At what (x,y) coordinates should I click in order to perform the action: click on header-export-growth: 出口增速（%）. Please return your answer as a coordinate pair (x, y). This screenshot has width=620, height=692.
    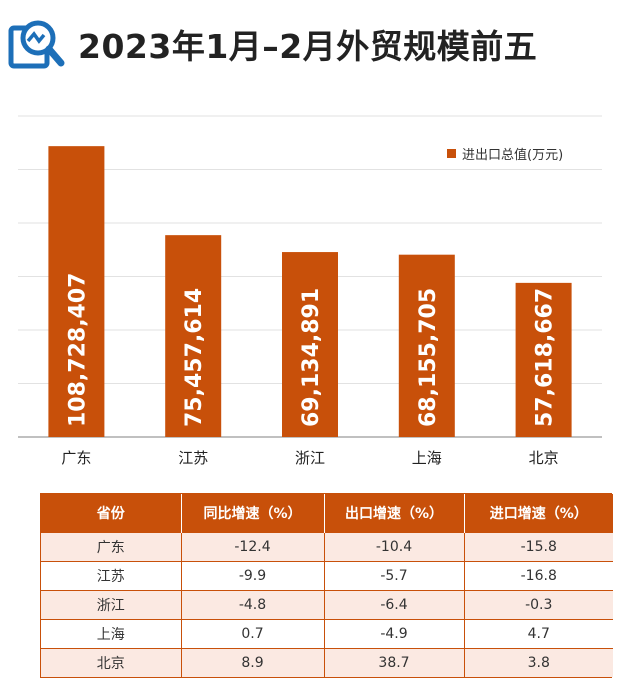
    Looking at the image, I should click on (394, 513).